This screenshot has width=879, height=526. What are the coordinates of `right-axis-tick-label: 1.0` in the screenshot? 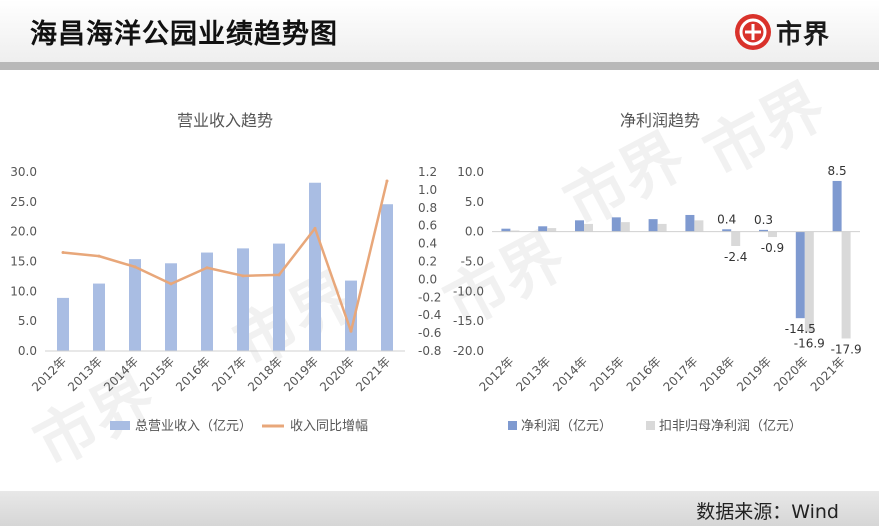 It's located at (427, 190).